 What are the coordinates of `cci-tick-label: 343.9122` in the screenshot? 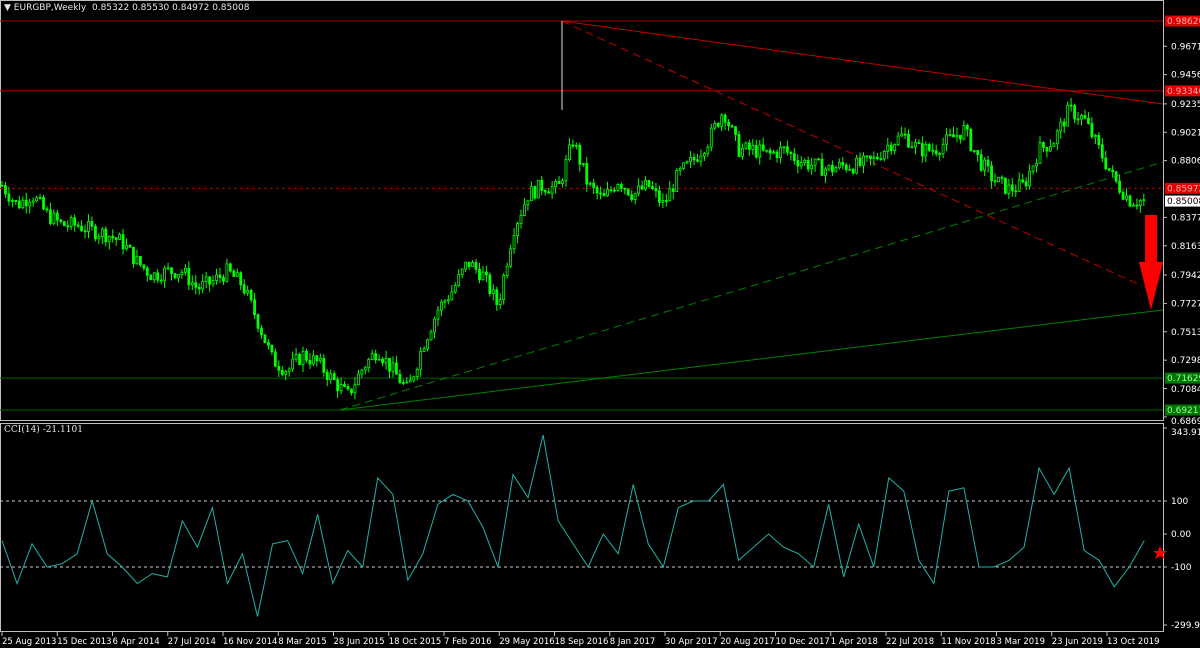 It's located at (1185, 433).